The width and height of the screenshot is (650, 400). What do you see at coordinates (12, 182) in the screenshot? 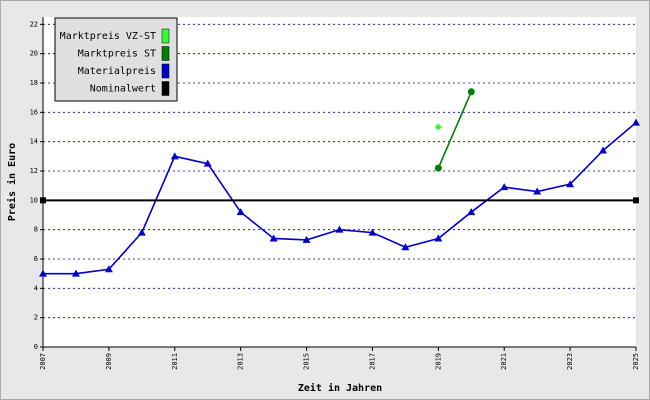
I see `y-axis-label: Preis in Euro` at bounding box center [12, 182].